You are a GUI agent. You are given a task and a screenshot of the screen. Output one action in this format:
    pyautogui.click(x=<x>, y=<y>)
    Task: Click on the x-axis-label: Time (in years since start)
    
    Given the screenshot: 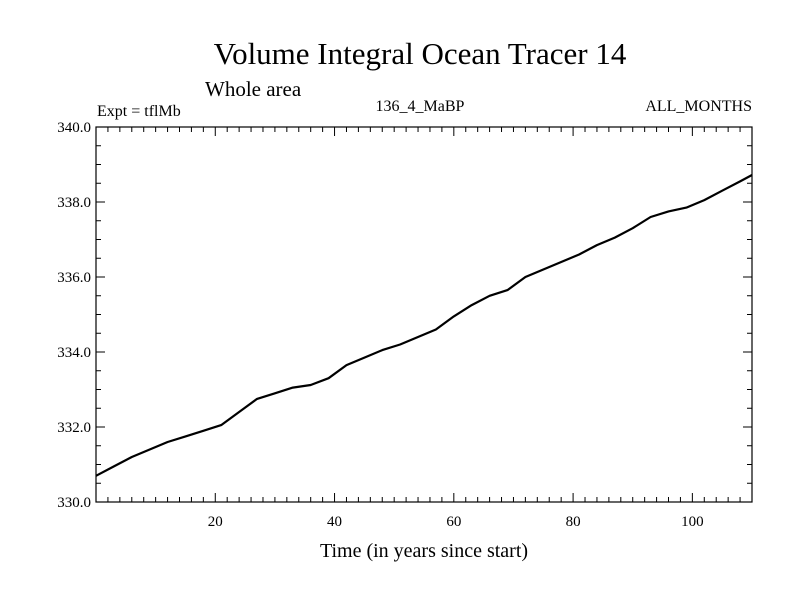 What is the action you would take?
    pyautogui.click(x=424, y=551)
    